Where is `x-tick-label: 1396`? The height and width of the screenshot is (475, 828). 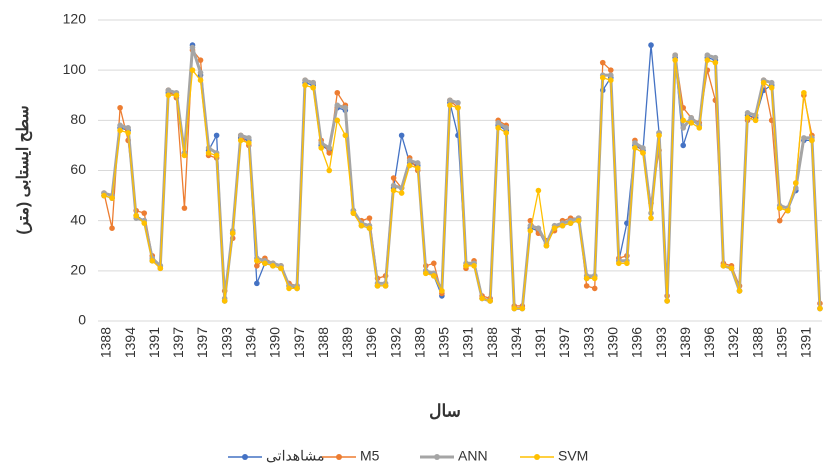
x-tick-label: 1396 is located at coordinates (371, 342).